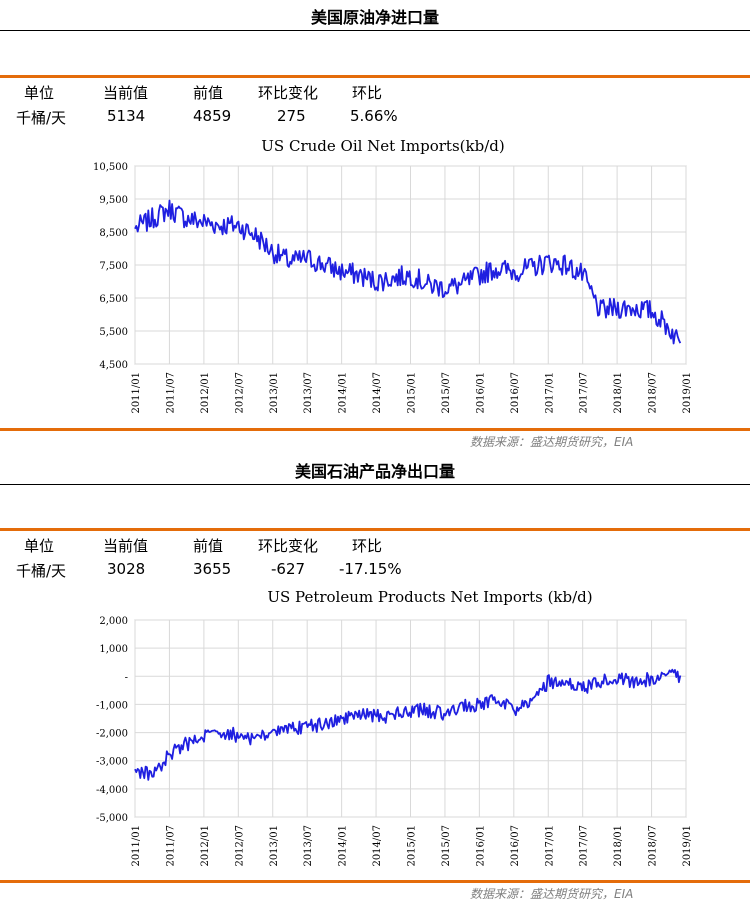  Describe the element at coordinates (288, 569) in the screenshot. I see `products-value-change: -627` at that location.